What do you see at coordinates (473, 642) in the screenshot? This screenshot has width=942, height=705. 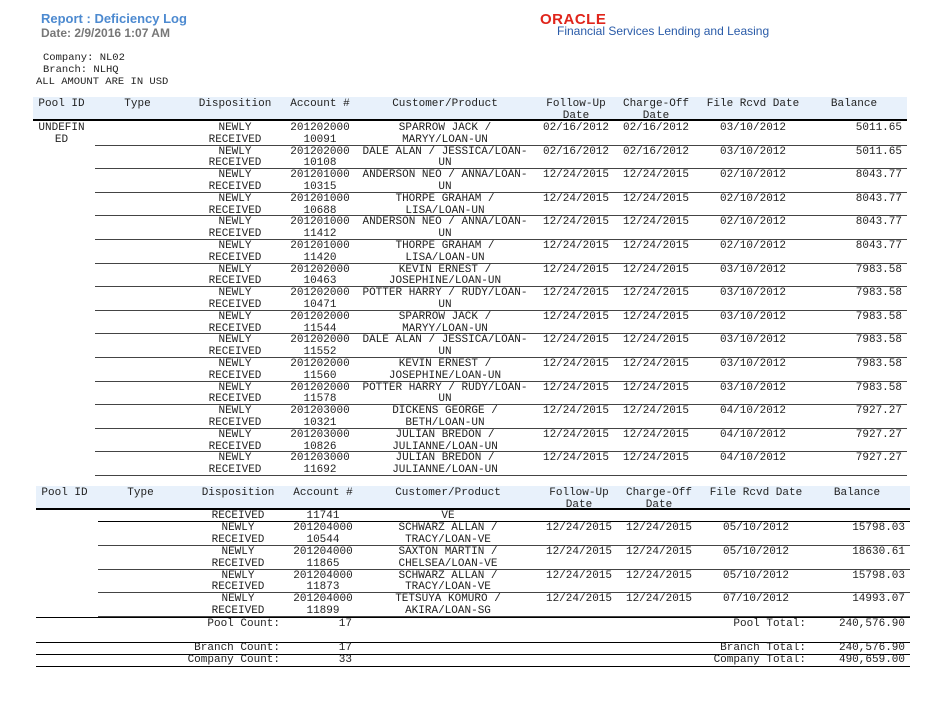 I see `branch-divider` at bounding box center [473, 642].